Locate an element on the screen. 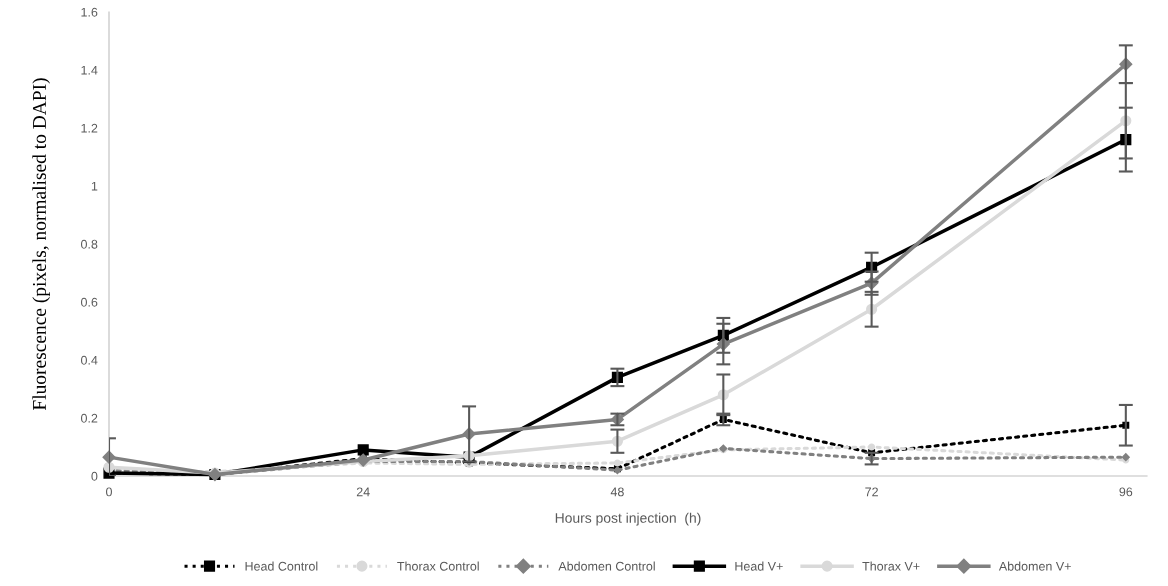  y-tick-label: 1.6 is located at coordinates (89, 12).